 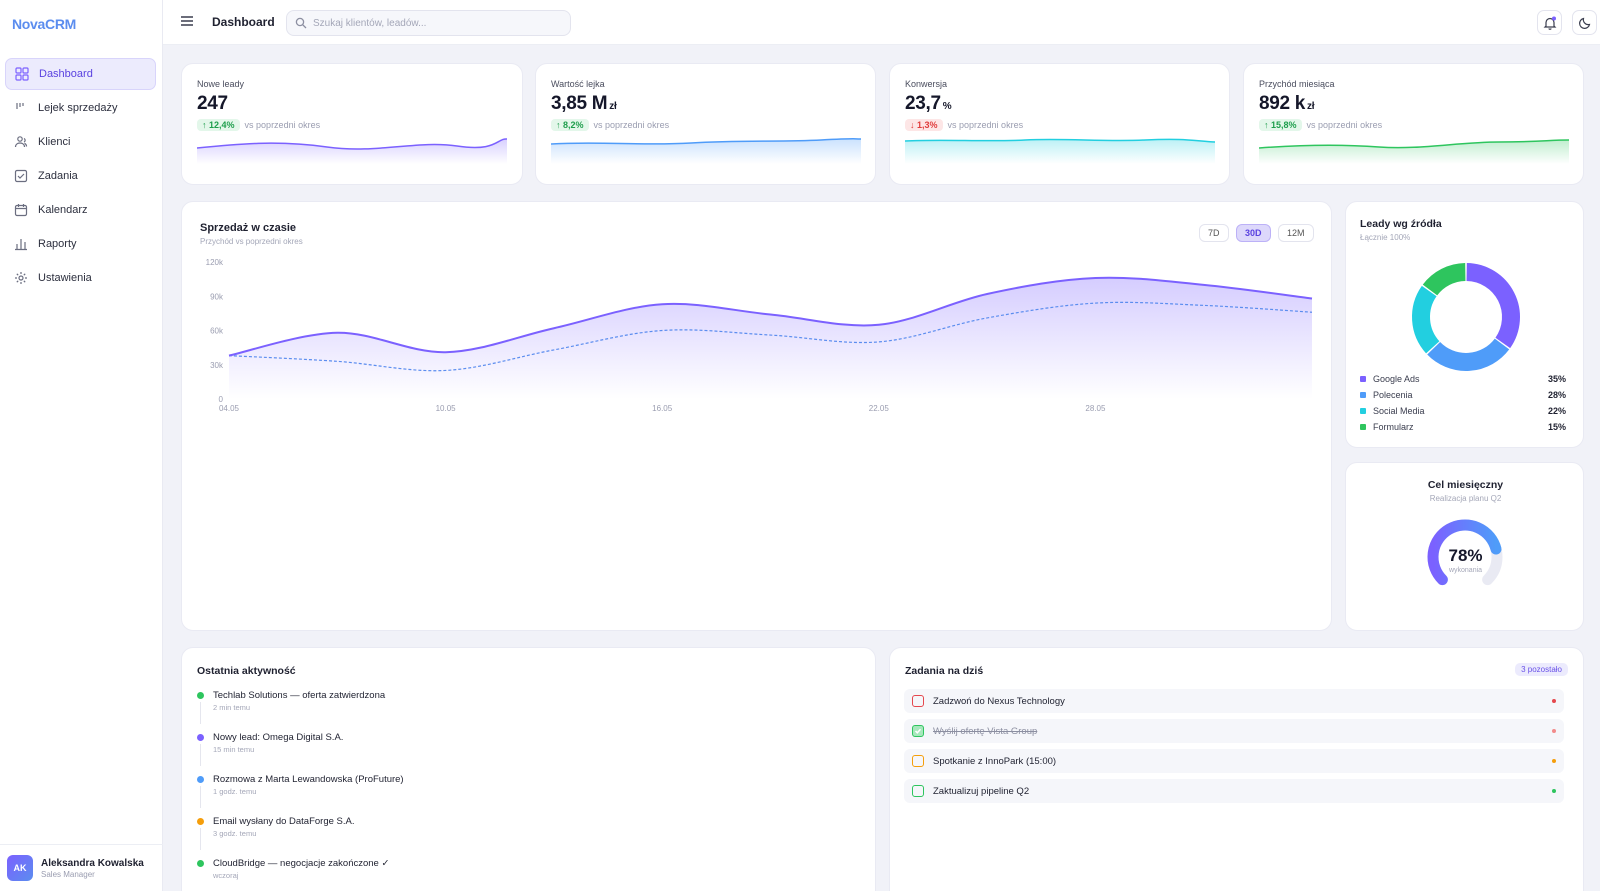 What do you see at coordinates (217, 296) in the screenshot?
I see `y-tick-label: 90k` at bounding box center [217, 296].